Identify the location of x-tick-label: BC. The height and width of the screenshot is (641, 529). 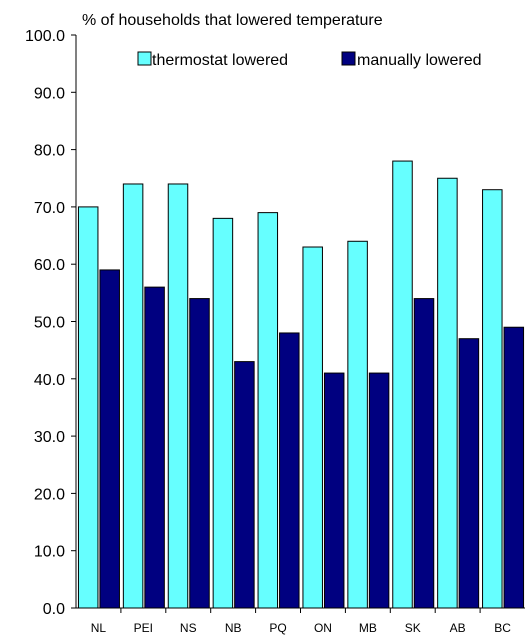
(502, 628).